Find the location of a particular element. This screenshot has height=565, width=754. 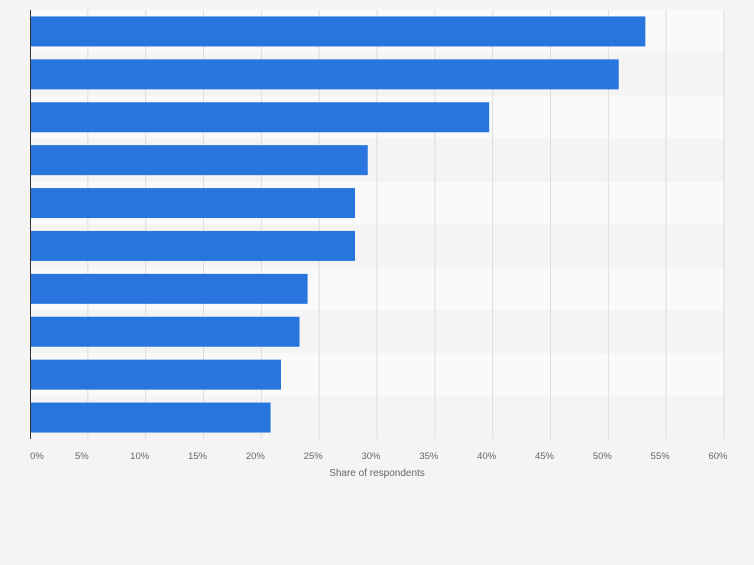

x-tick-label: 40% is located at coordinates (487, 456).